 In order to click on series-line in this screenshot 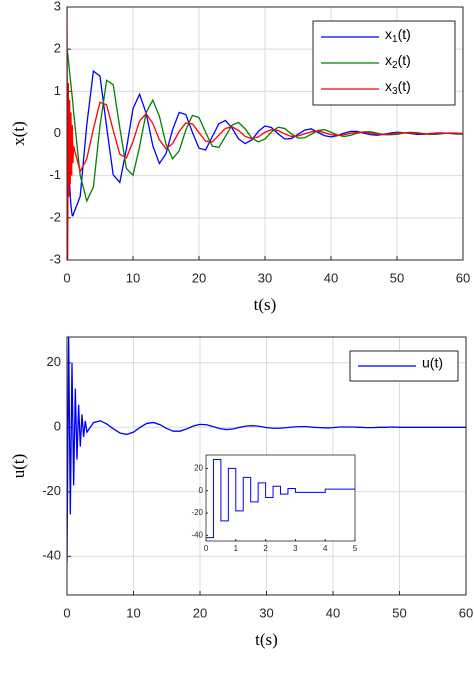, I will do `click(280, 498)`.